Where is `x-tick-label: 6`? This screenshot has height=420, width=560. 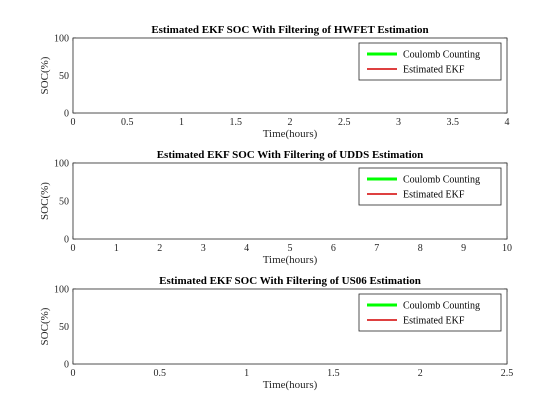 x-tick-label: 6 is located at coordinates (333, 248).